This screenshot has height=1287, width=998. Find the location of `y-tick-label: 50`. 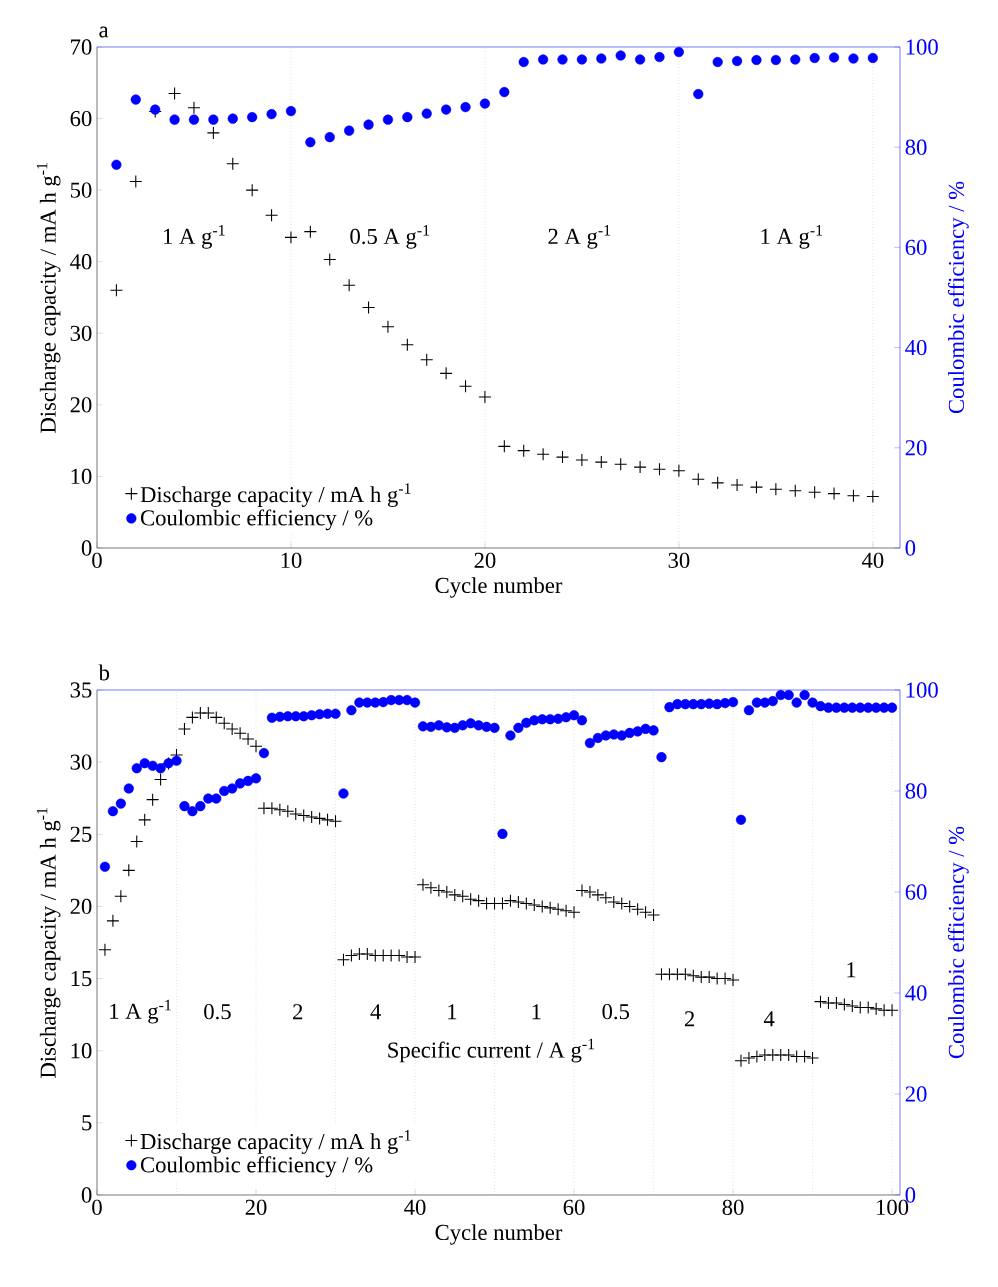

y-tick-label: 50 is located at coordinates (81, 190).